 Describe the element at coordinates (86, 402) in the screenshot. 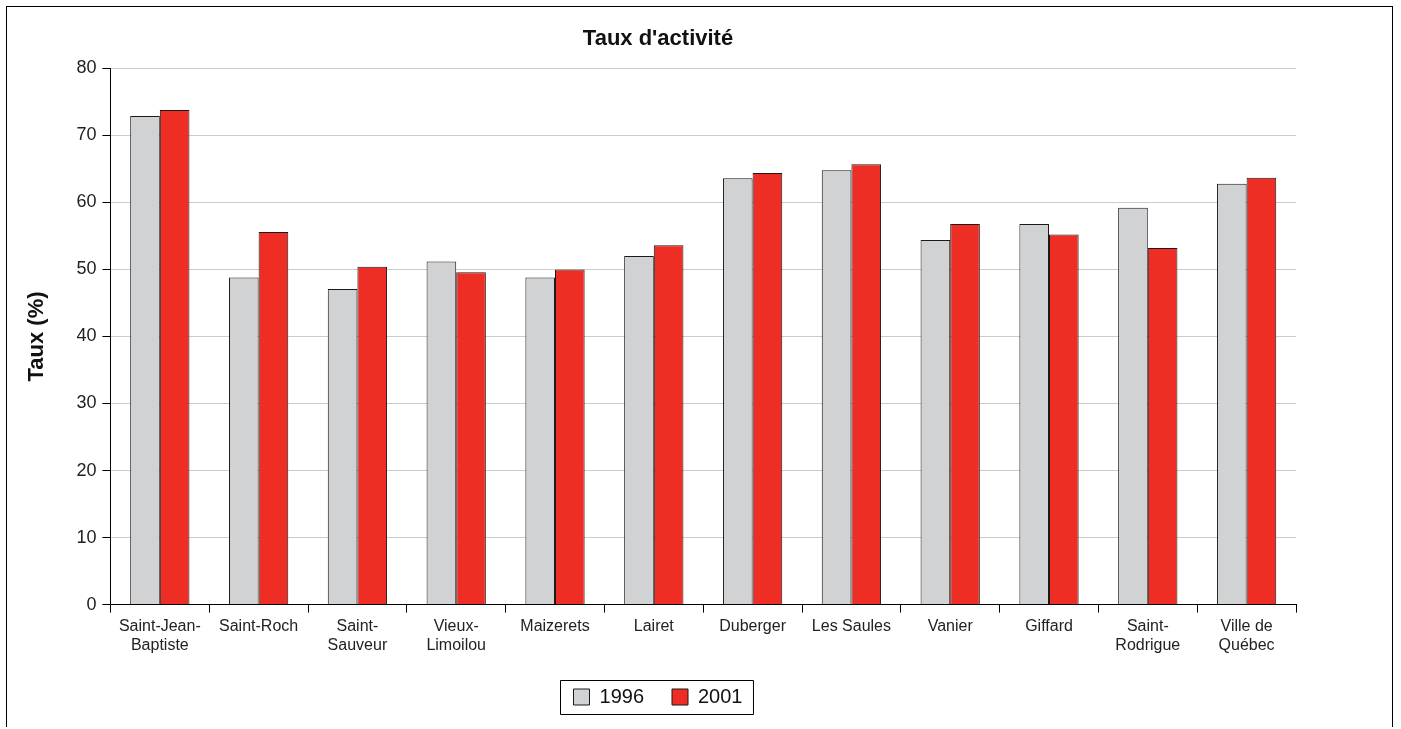

I see `y-tick-label: 30` at that location.